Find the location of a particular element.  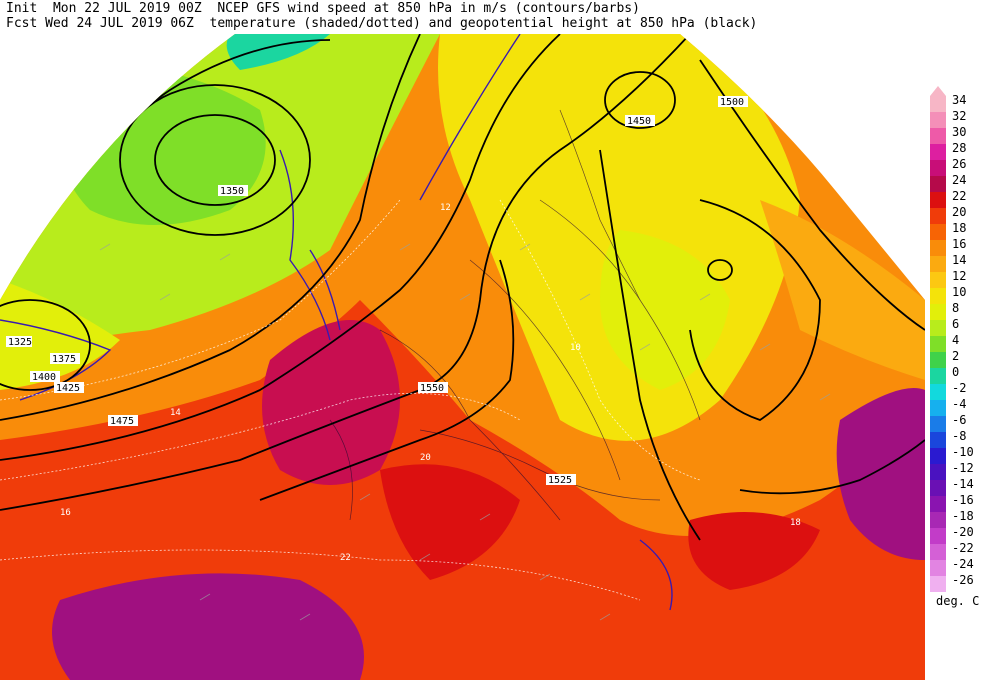

legend-label: -14 is located at coordinates (963, 484).